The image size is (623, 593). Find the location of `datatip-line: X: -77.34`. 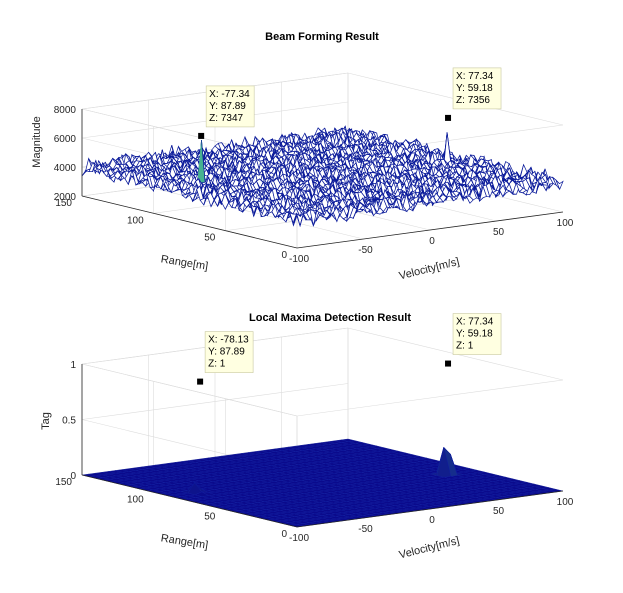

datatip-line: X: -77.34 is located at coordinates (229, 94).